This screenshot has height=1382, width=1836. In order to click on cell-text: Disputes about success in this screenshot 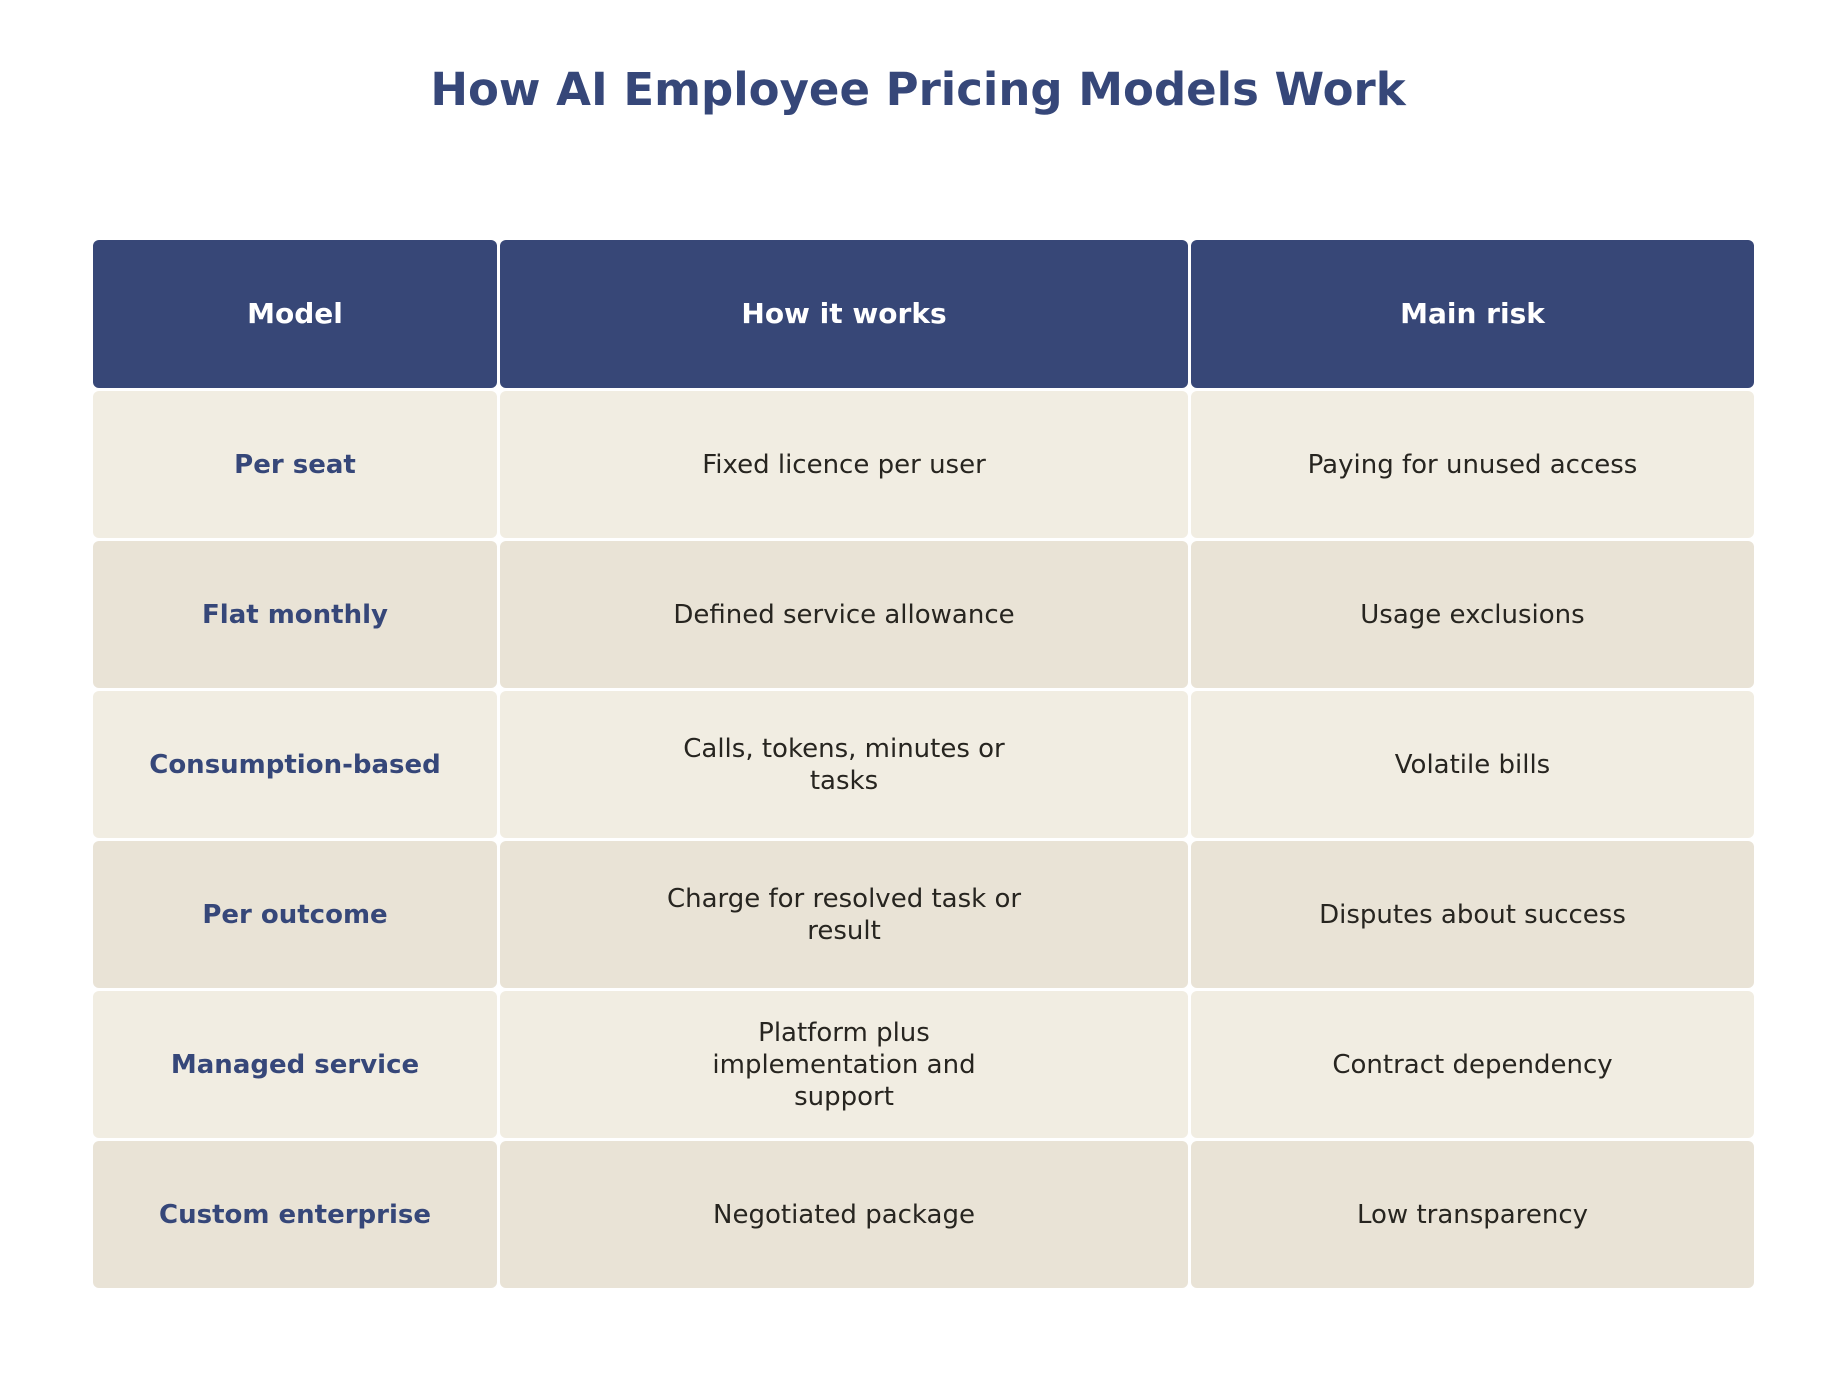, I will do `click(1472, 914)`.